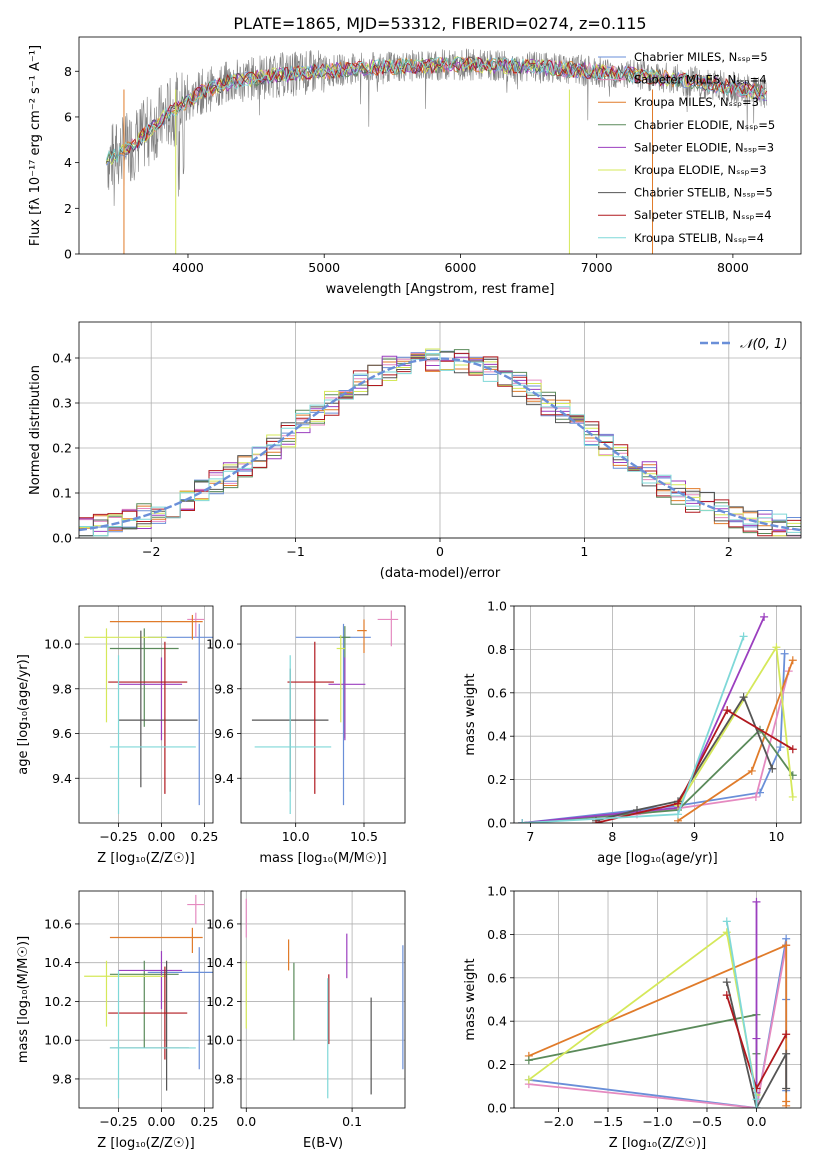 Image resolution: width=819 pixels, height=1174 pixels. I want to click on model-line-kroupa-elodie, so click(435, 111).